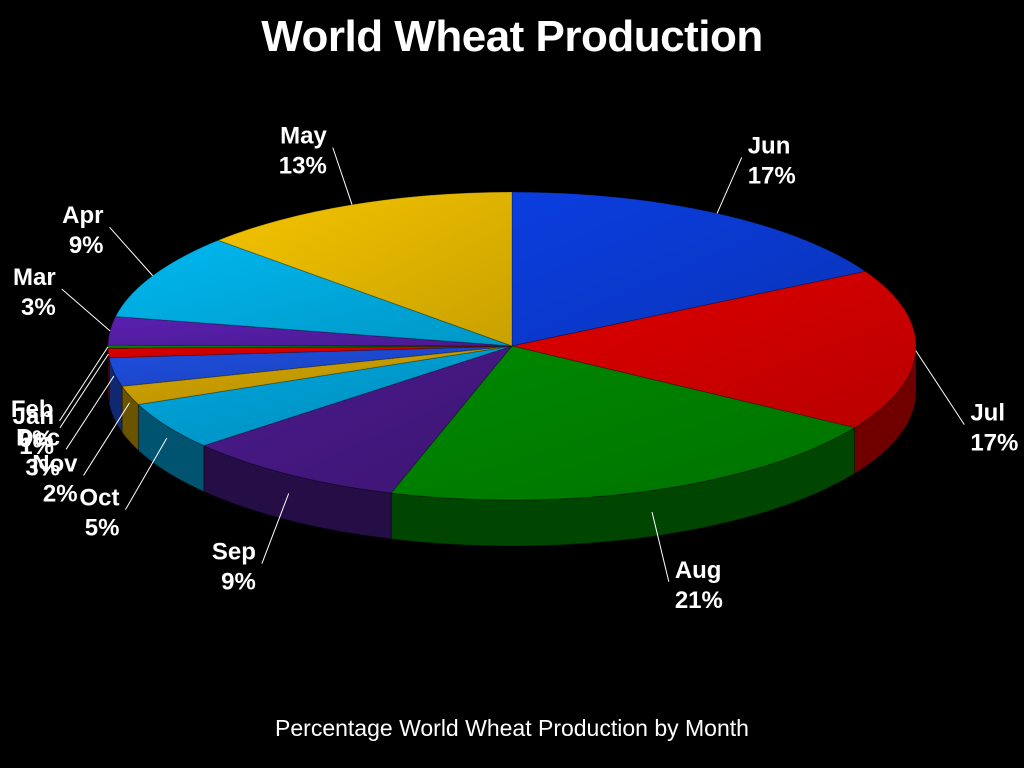 The image size is (1024, 768). I want to click on slice-value-nov: 2%, so click(60, 493).